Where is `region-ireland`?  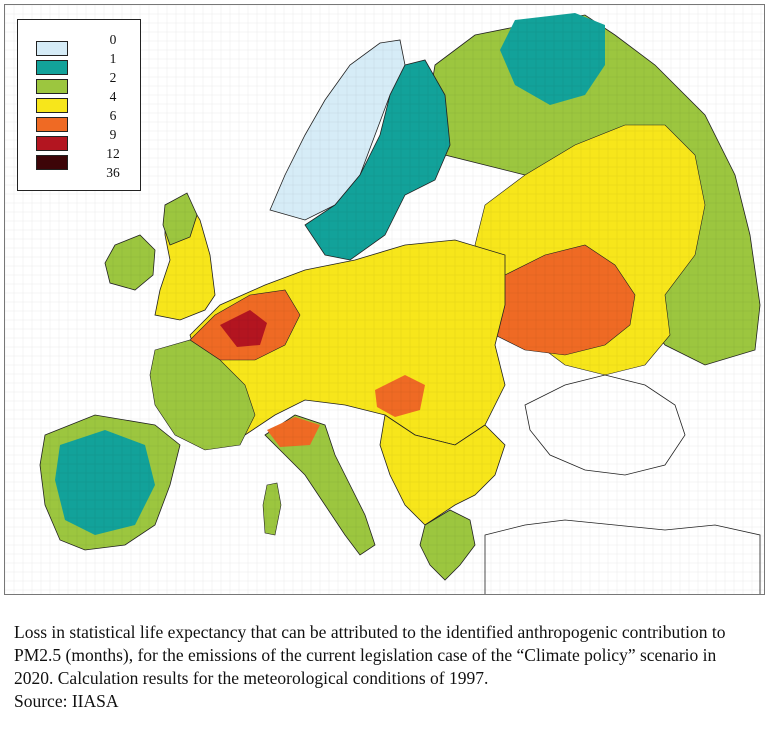 region-ireland is located at coordinates (130, 262).